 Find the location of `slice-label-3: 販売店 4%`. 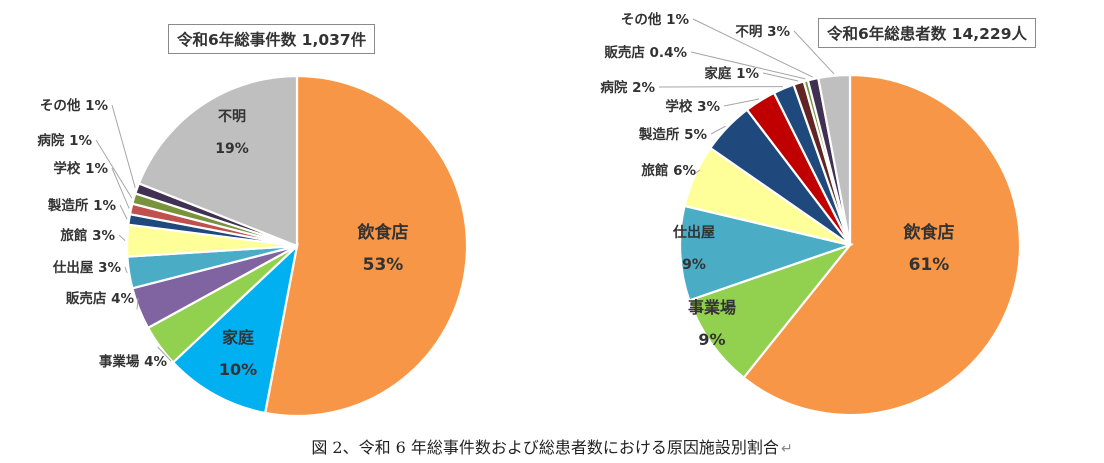

slice-label-3: 販売店 4% is located at coordinates (100, 298).